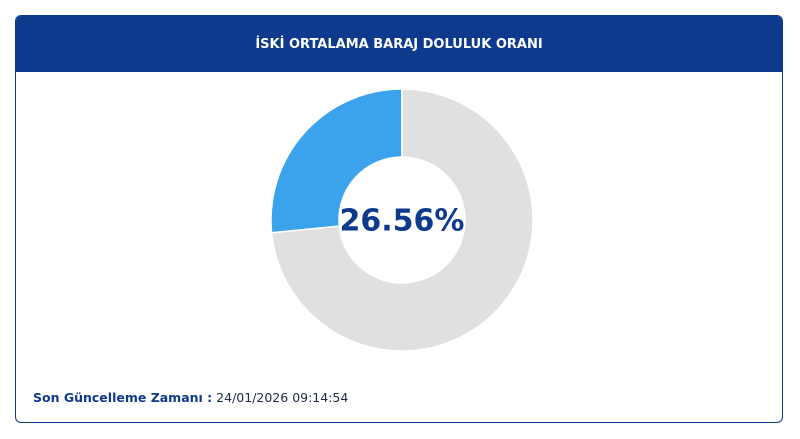  I want to click on header-title: İSKİ ORTALAMA BARAJ DOLULUK ORANI, so click(399, 44).